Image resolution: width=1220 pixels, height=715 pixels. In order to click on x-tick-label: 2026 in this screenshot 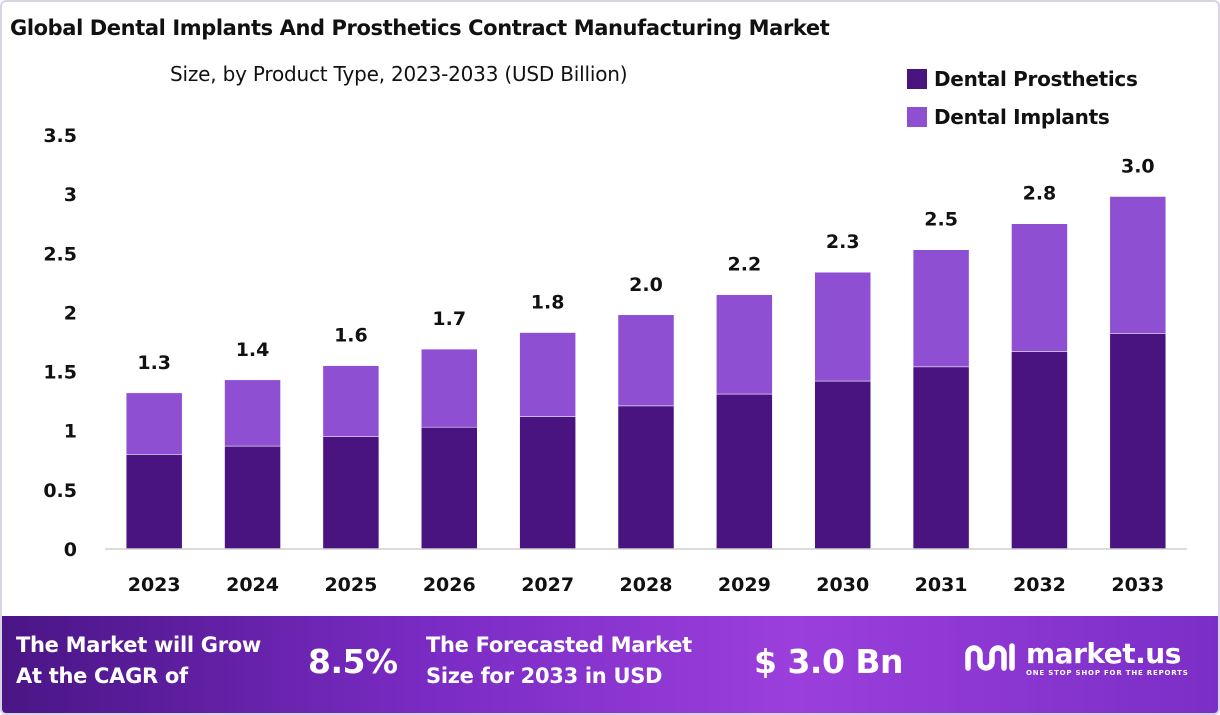, I will do `click(449, 585)`.